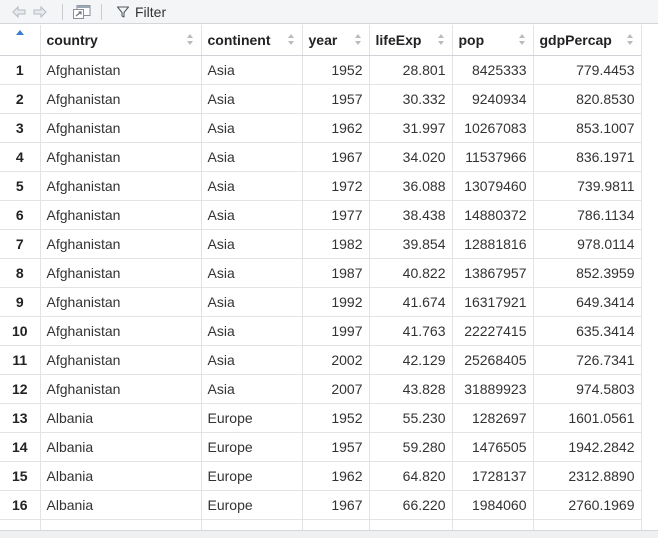 Image resolution: width=658 pixels, height=538 pixels. I want to click on row-index: 11, so click(20, 360).